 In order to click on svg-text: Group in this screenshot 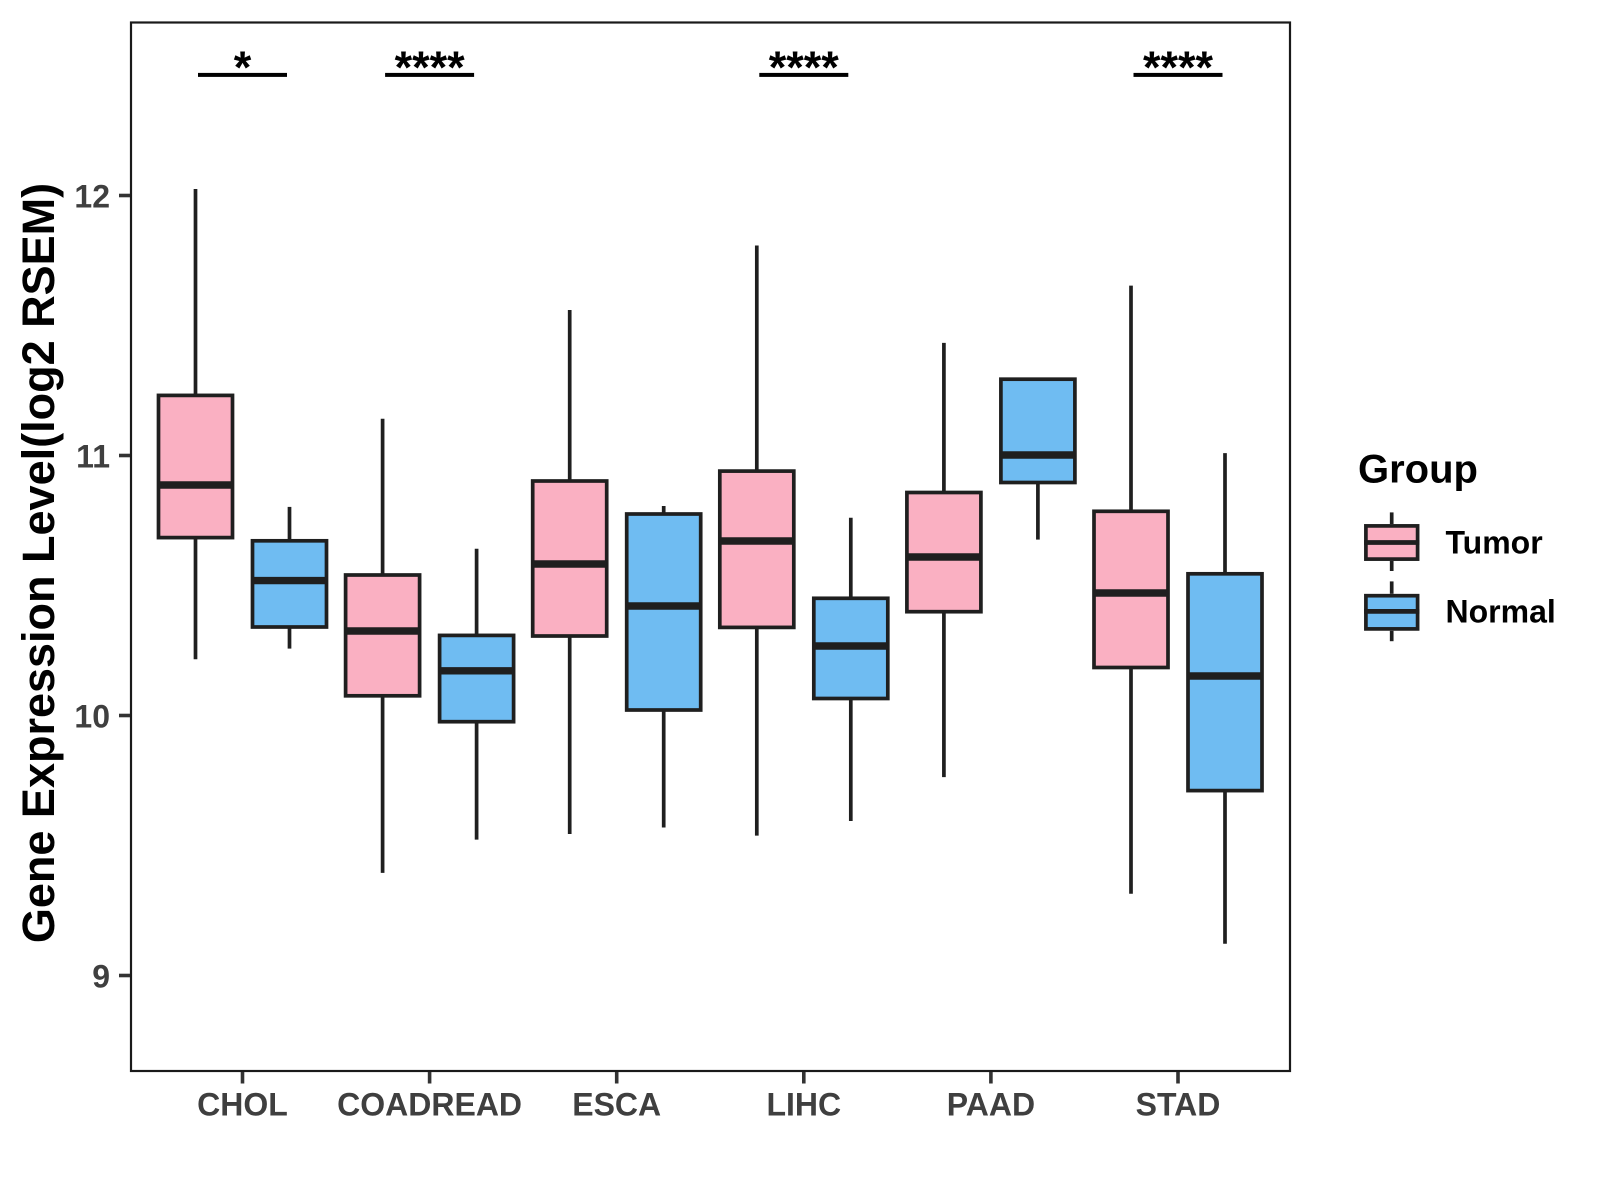, I will do `click(1418, 469)`.